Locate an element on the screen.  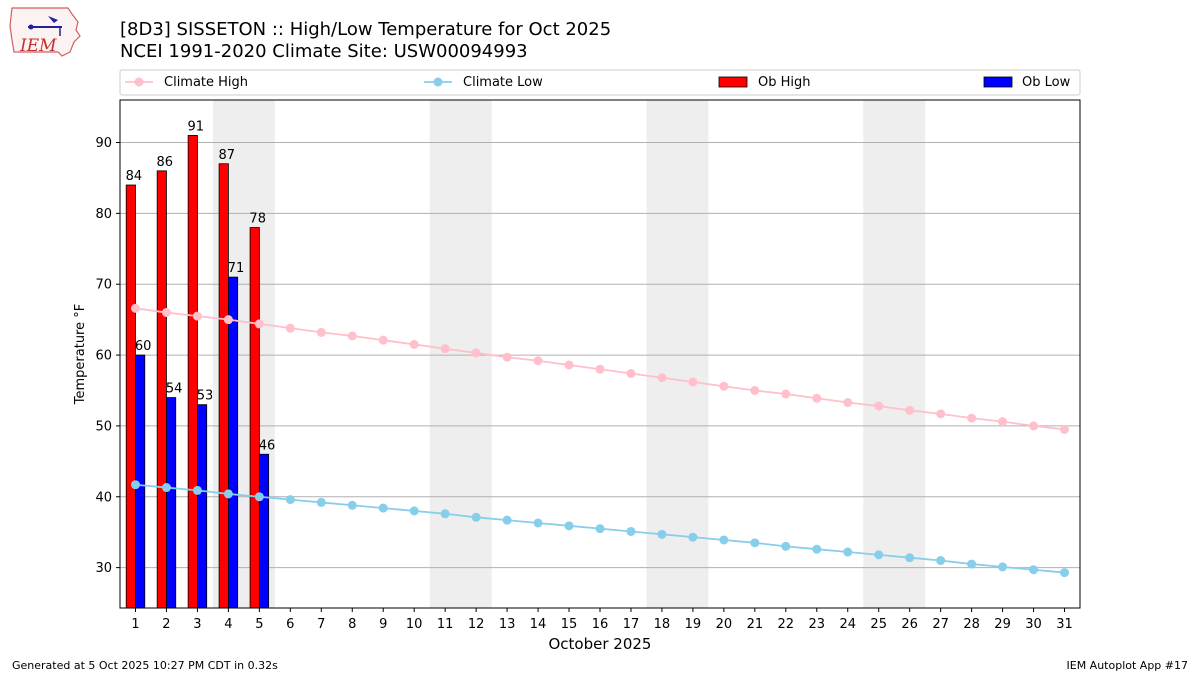
x-tick-label: 8 is located at coordinates (352, 624).